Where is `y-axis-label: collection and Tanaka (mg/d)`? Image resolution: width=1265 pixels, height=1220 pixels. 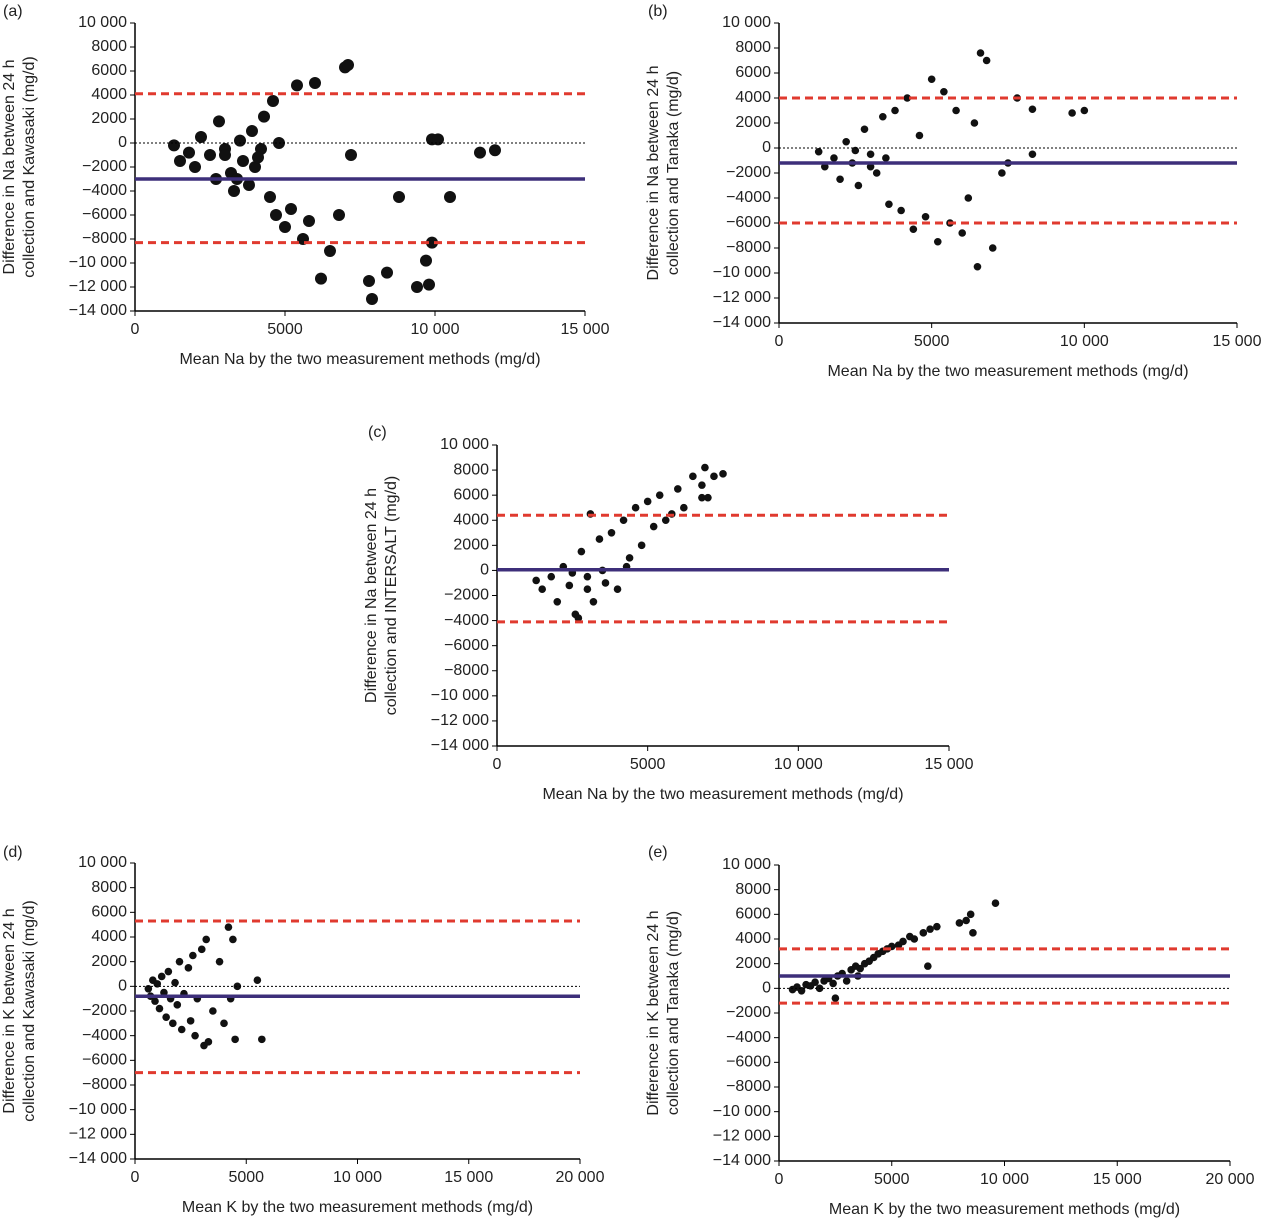
y-axis-label: collection and Tanaka (mg/d) is located at coordinates (673, 173).